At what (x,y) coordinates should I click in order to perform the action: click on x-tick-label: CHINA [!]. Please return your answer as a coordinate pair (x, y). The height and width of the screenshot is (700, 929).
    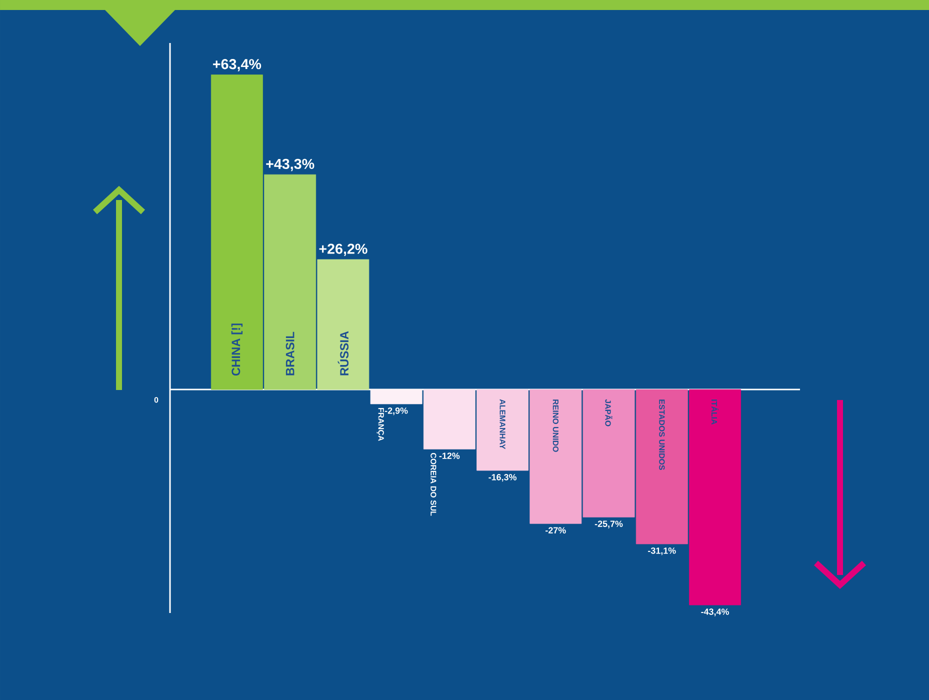
    Looking at the image, I should click on (237, 350).